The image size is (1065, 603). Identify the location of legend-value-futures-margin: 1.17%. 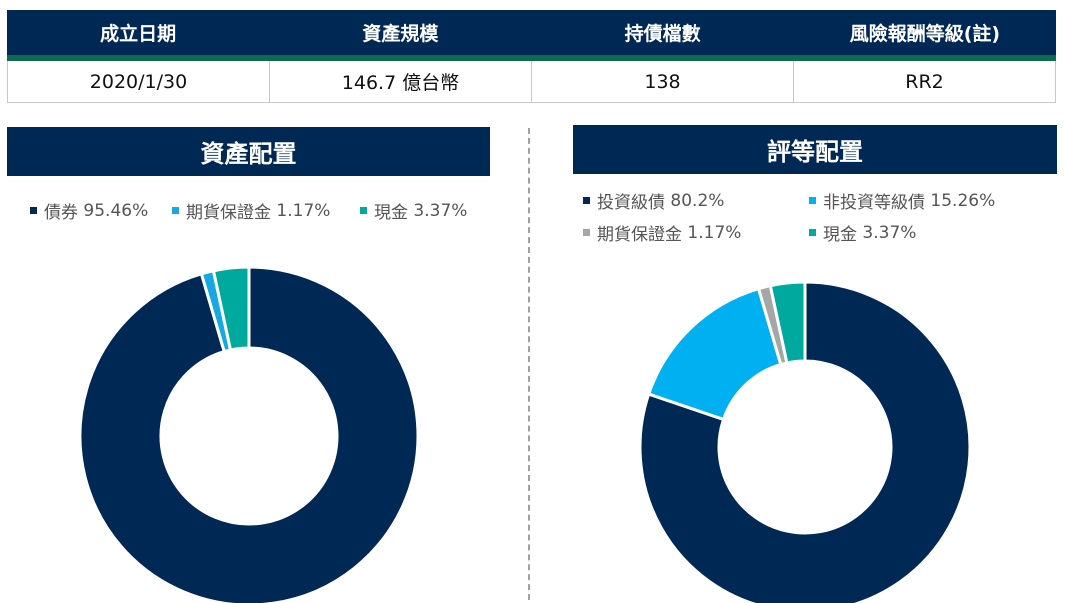
(303, 210).